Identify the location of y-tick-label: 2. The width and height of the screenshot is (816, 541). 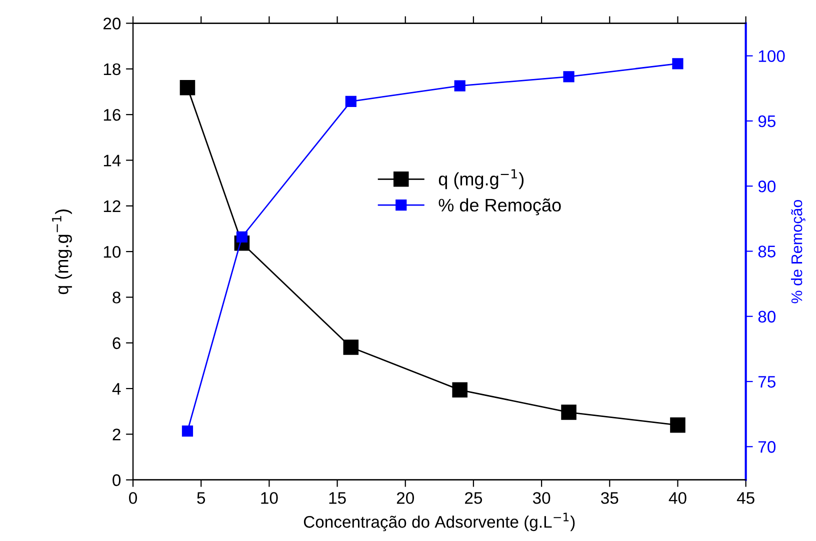
(116, 434).